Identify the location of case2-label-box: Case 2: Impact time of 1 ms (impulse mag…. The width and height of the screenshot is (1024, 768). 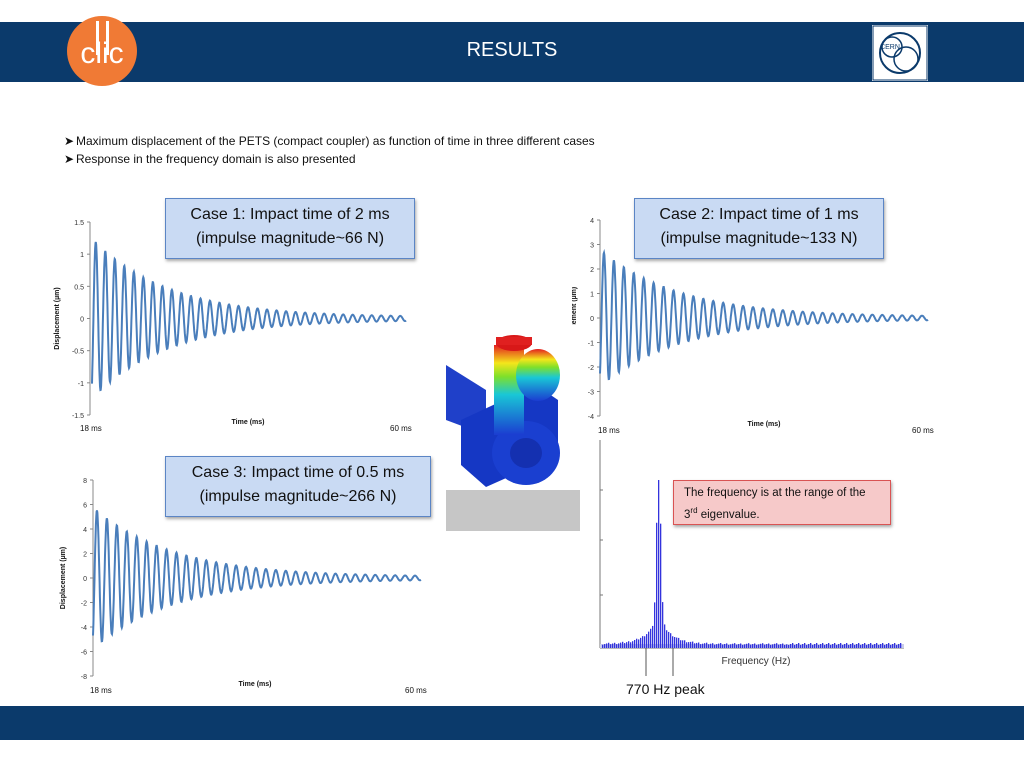
(759, 228).